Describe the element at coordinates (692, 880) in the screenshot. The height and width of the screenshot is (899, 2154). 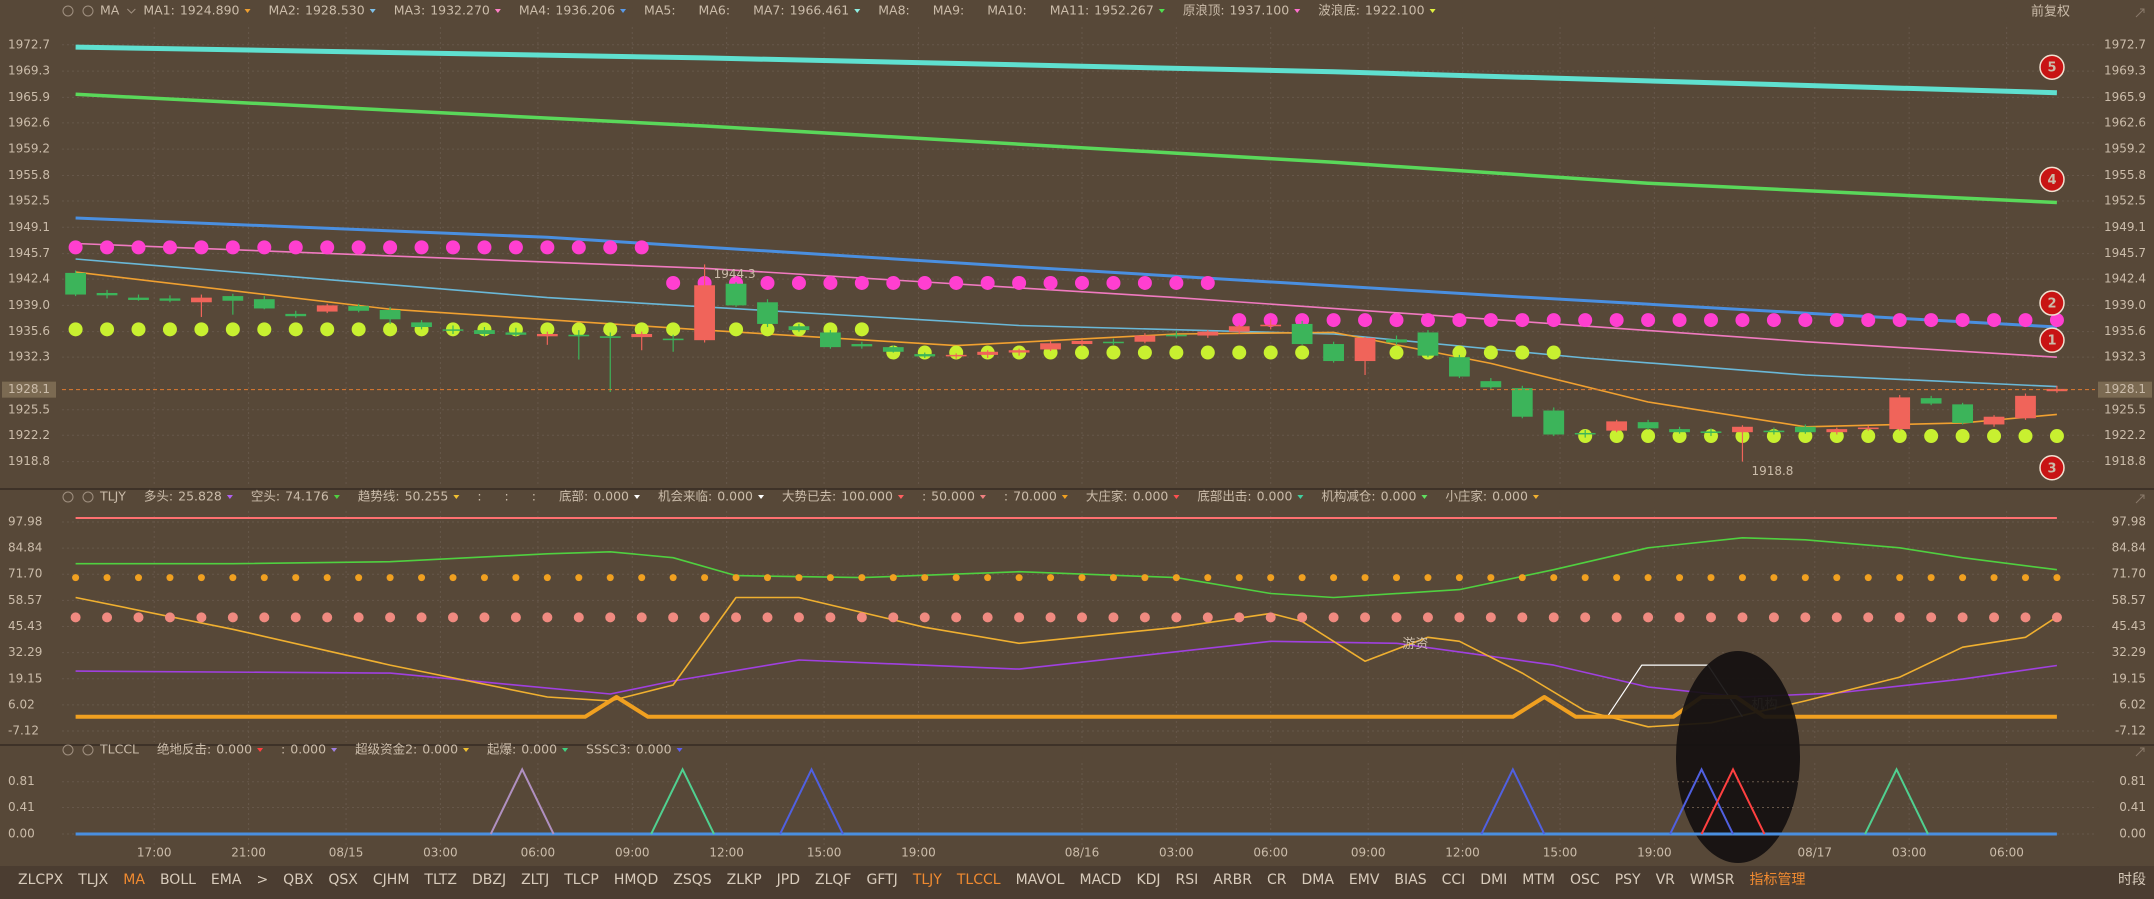
I see `indicator-tab: ZSQS` at that location.